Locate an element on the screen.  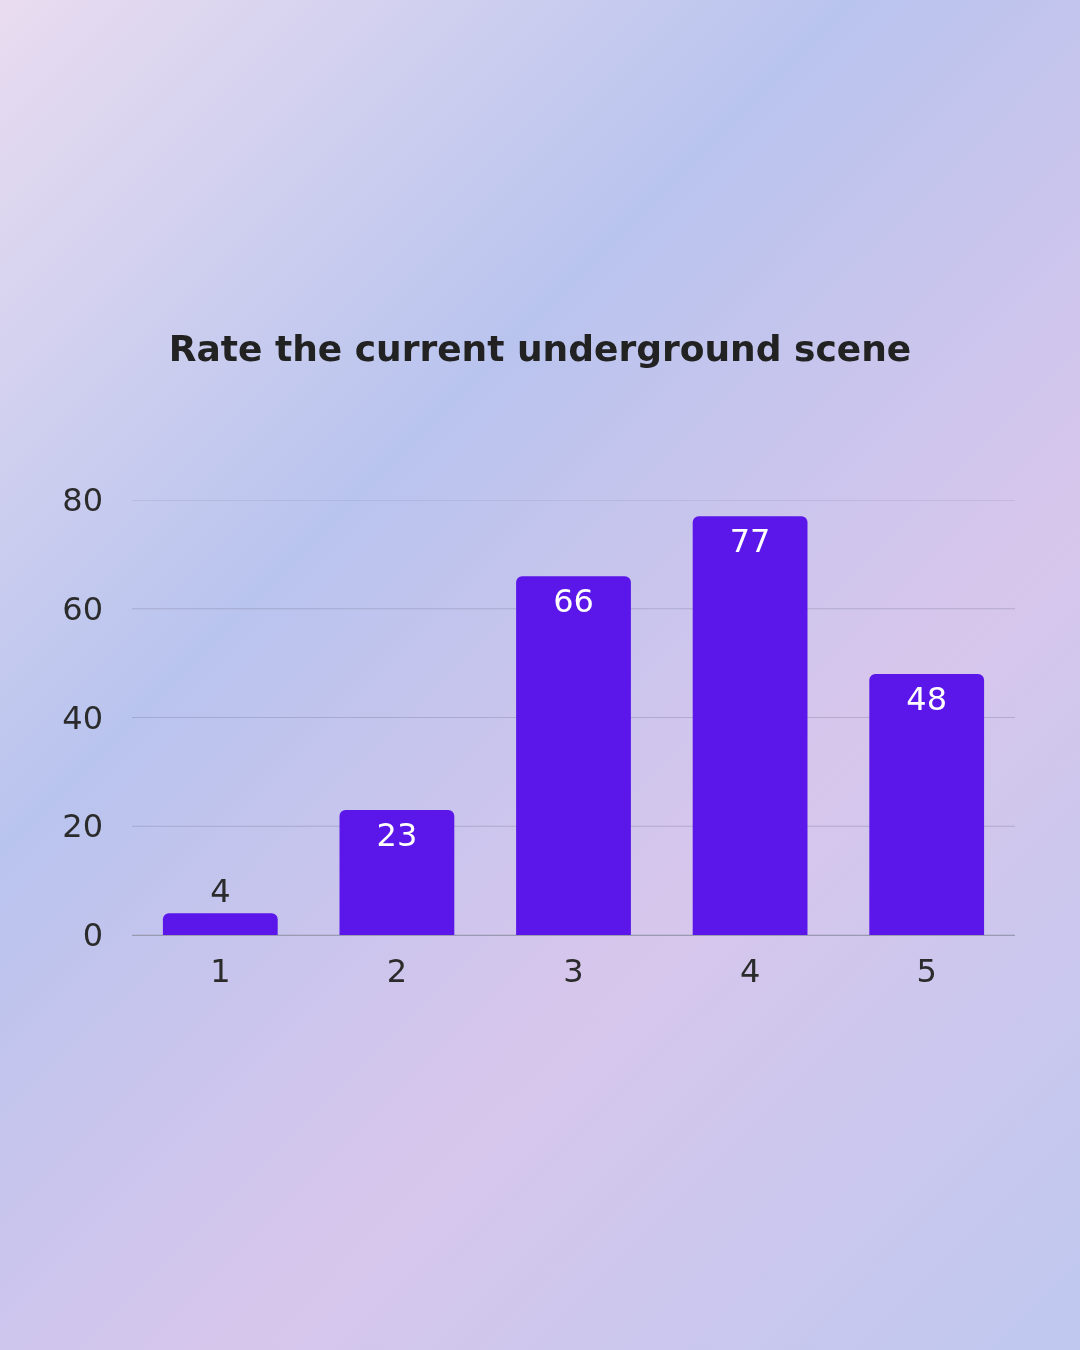
y-tick-label: 60 is located at coordinates (82, 608).